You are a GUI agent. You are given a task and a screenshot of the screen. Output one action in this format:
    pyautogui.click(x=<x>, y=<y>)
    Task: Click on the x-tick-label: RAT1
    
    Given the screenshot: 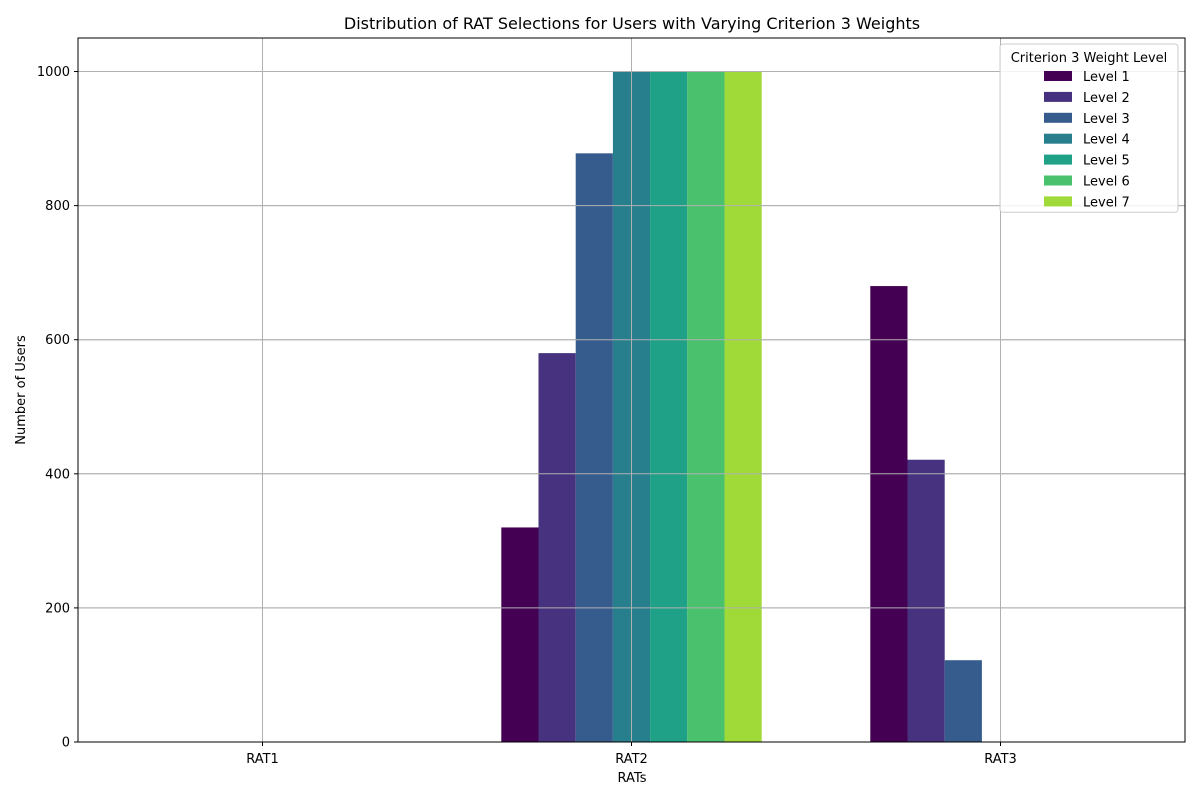 What is the action you would take?
    pyautogui.click(x=262, y=759)
    